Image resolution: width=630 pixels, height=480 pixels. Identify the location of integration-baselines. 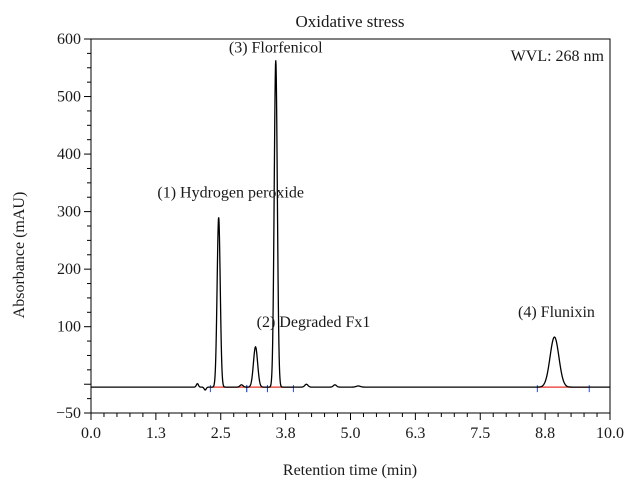
(399, 389).